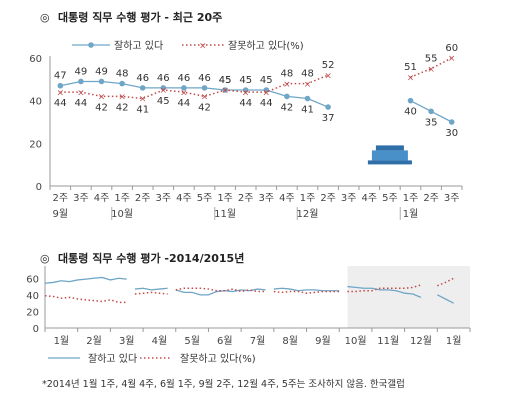 This screenshot has height=418, width=520. Describe the element at coordinates (431, 59) in the screenshot. I see `chart1-disapprove-data-label: 55` at that location.